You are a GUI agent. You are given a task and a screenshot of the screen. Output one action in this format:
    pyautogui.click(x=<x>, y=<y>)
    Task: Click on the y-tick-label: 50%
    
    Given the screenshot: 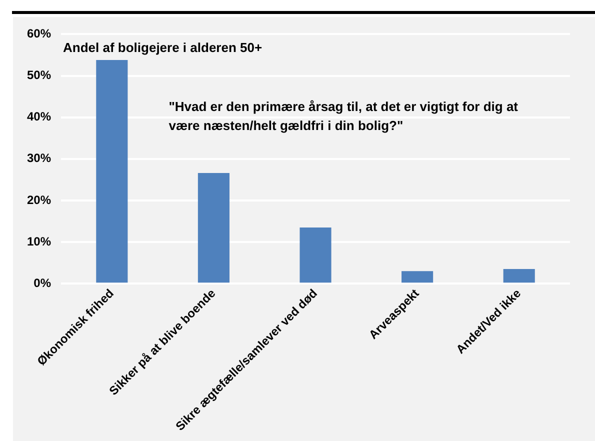 What is the action you would take?
    pyautogui.click(x=39, y=75)
    